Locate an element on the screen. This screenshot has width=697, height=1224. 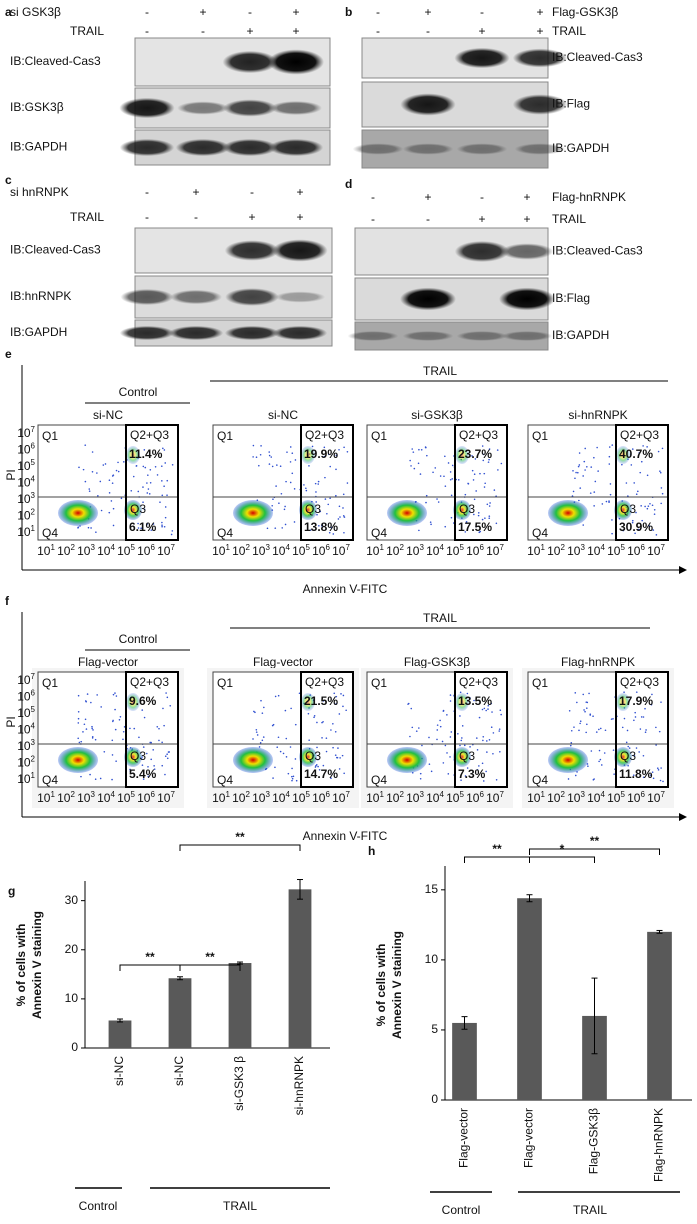
x-tick-label: Flag-vector is located at coordinates (464, 1138).